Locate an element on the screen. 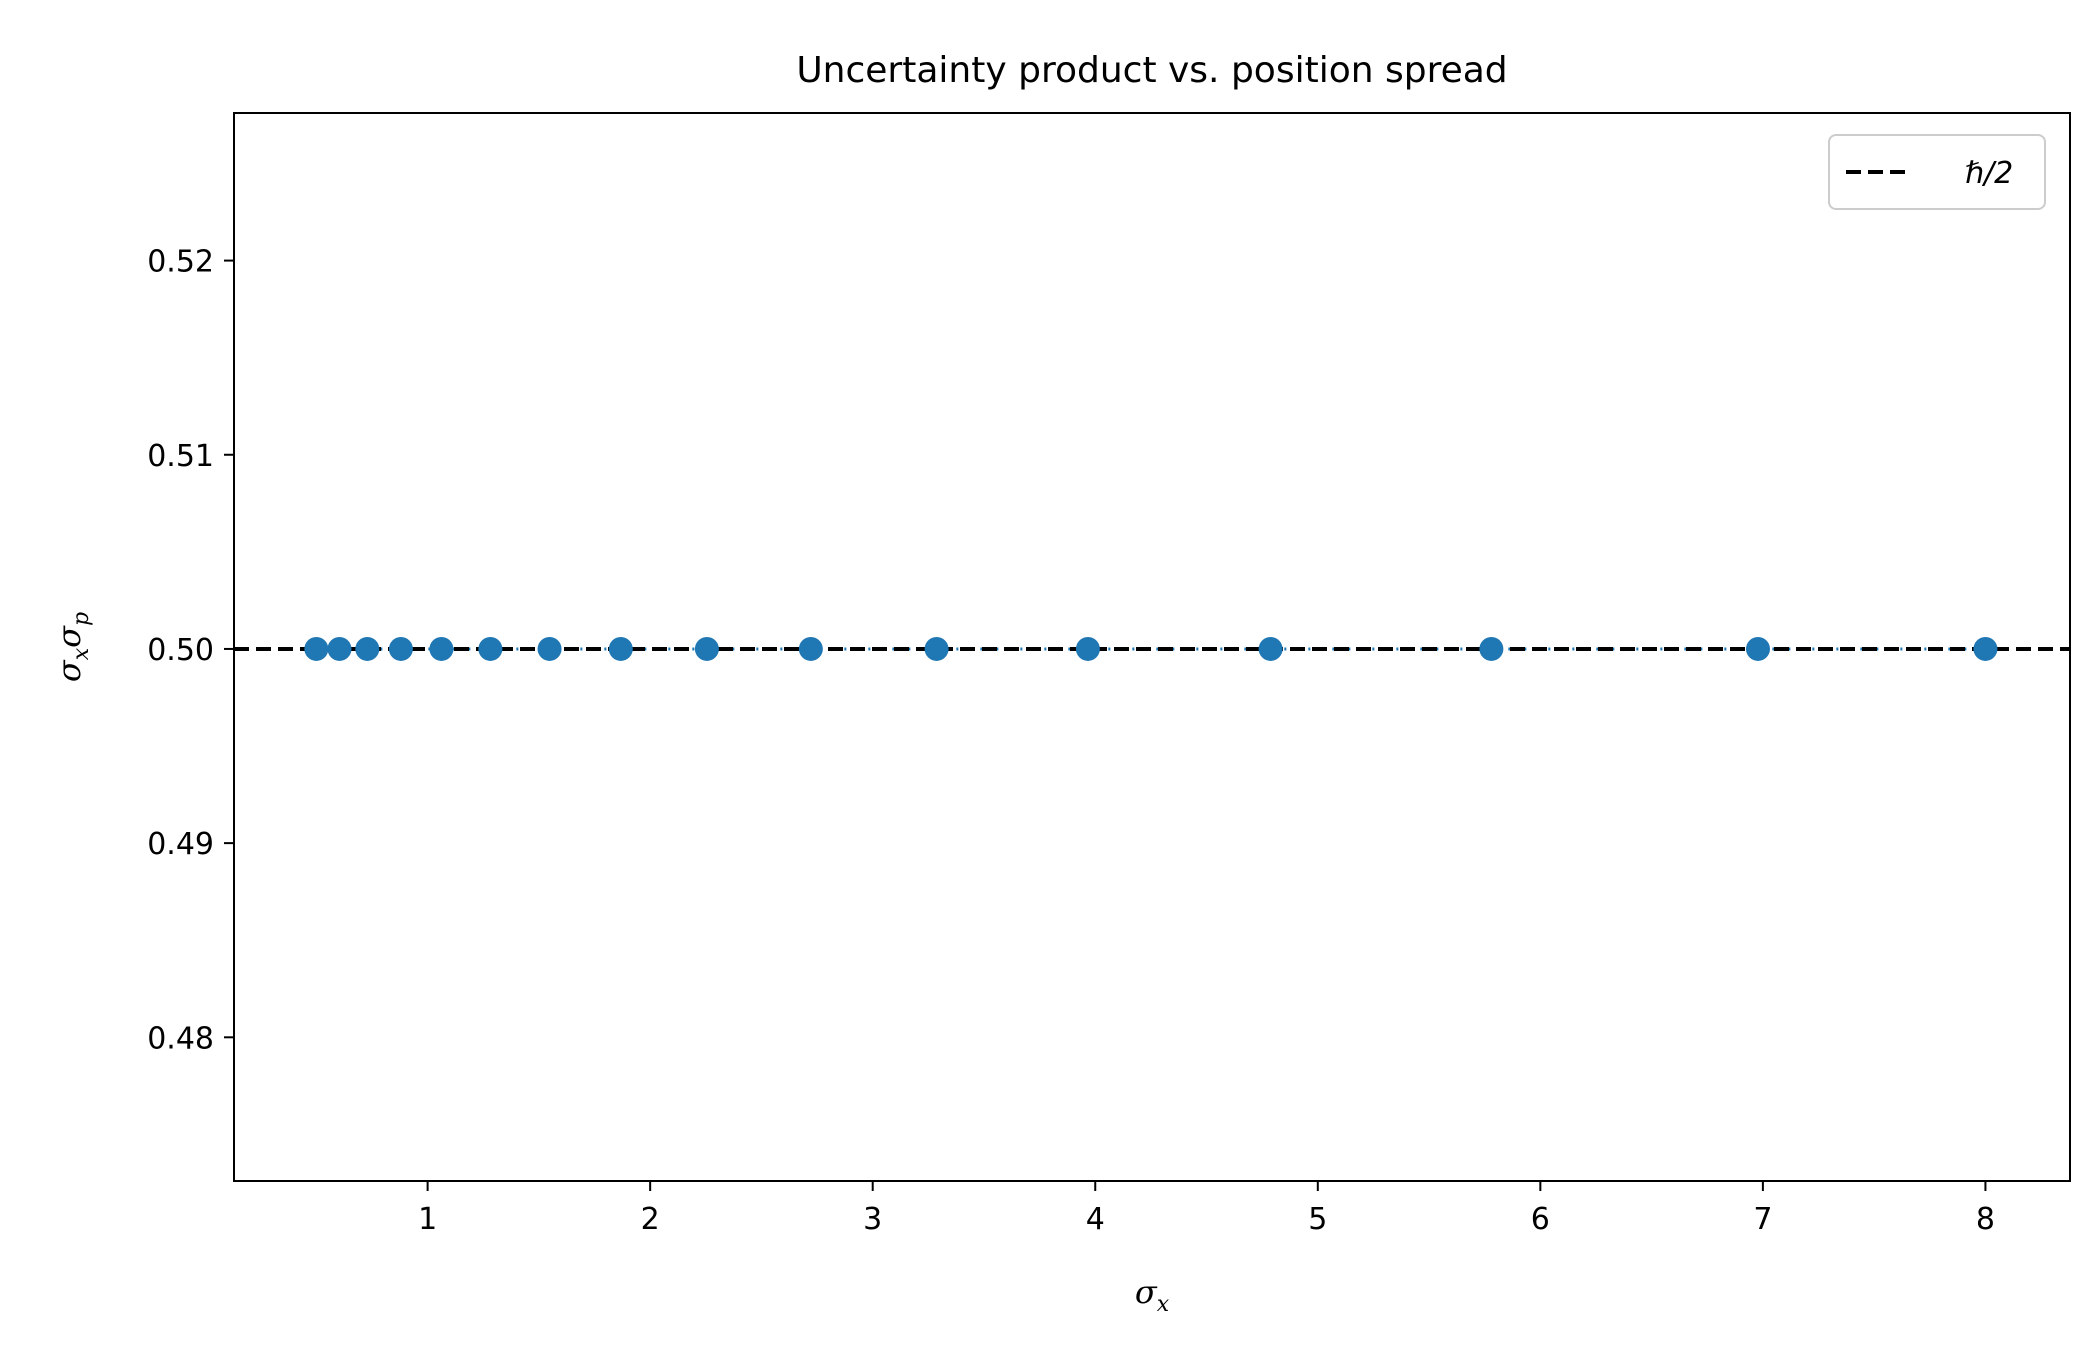 The height and width of the screenshot is (1350, 2100). legend-box is located at coordinates (1937, 172).